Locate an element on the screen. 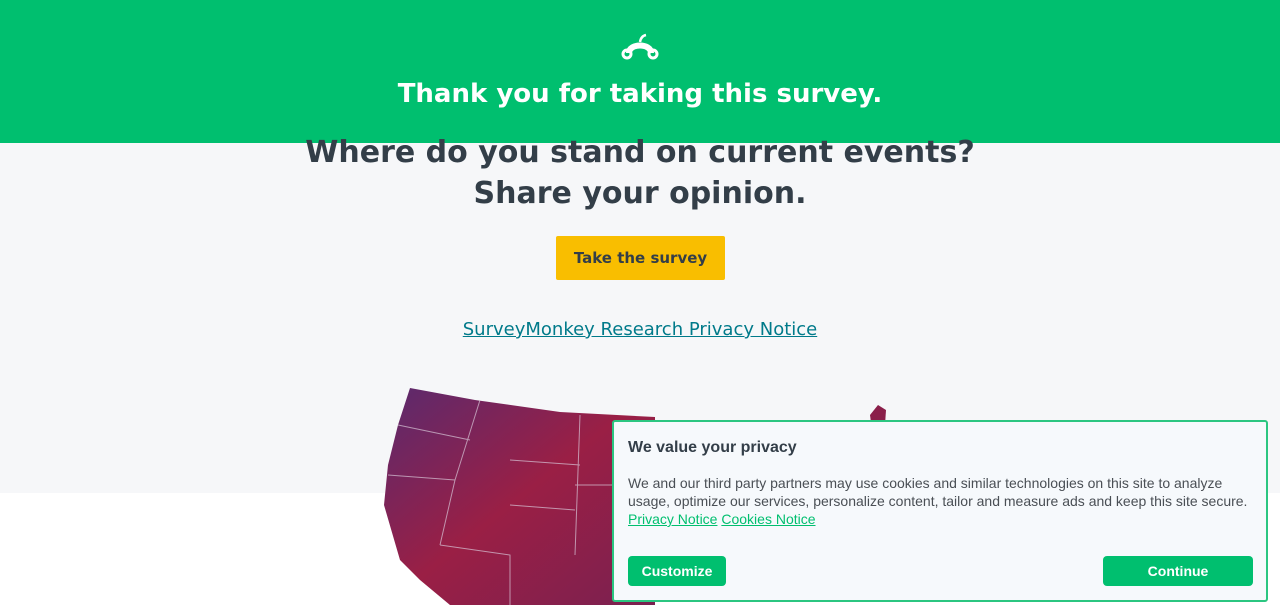  customize-button: Customize is located at coordinates (677, 571).